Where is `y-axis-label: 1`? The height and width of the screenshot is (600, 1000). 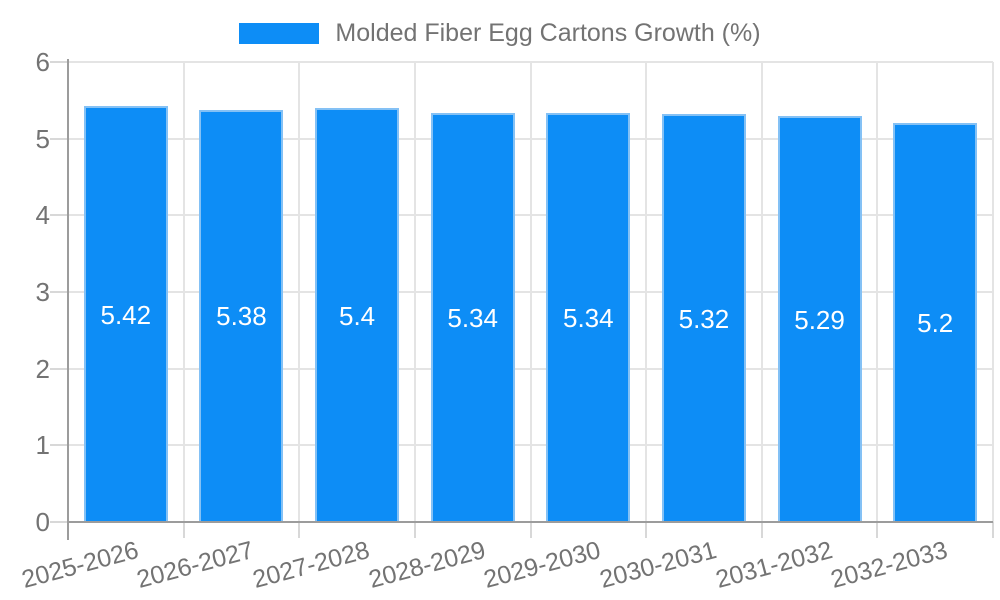 y-axis-label: 1 is located at coordinates (42, 445).